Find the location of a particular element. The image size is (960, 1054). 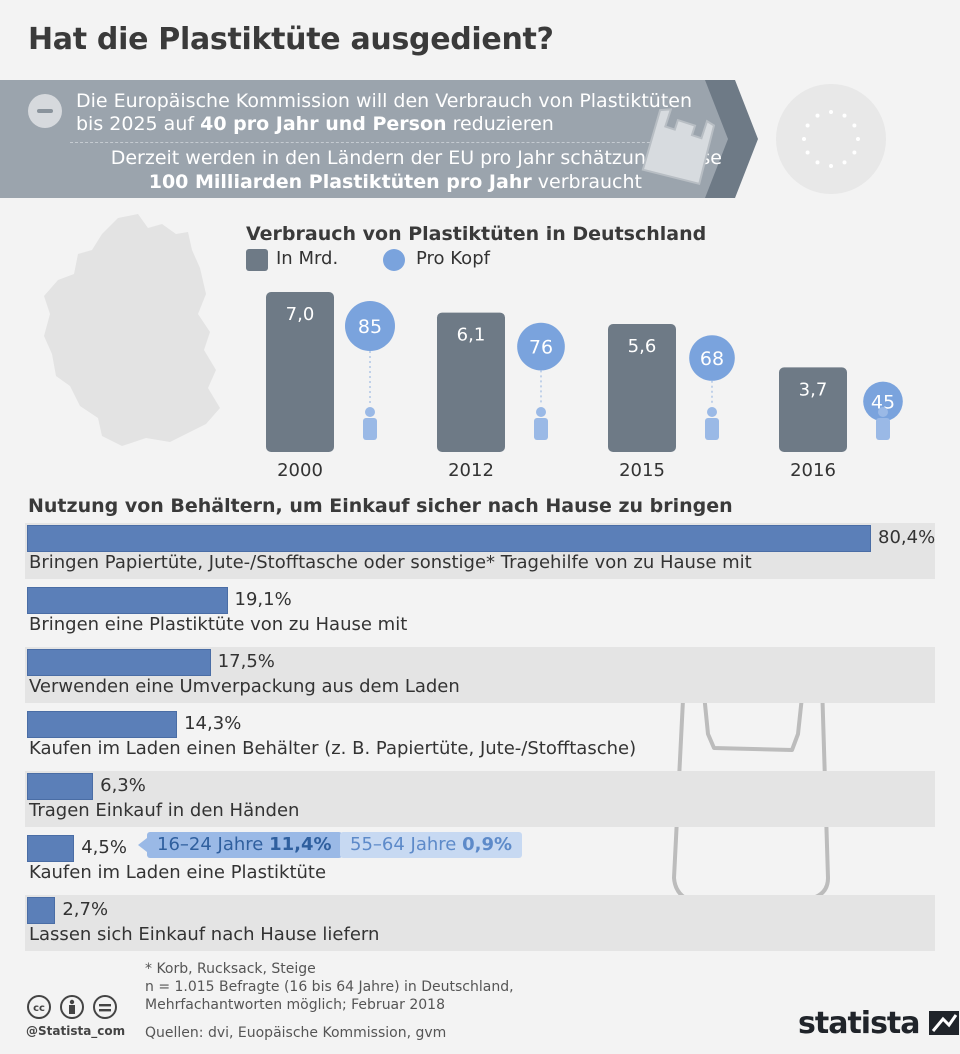

usage-value-label: 2,7% is located at coordinates (85, 909).